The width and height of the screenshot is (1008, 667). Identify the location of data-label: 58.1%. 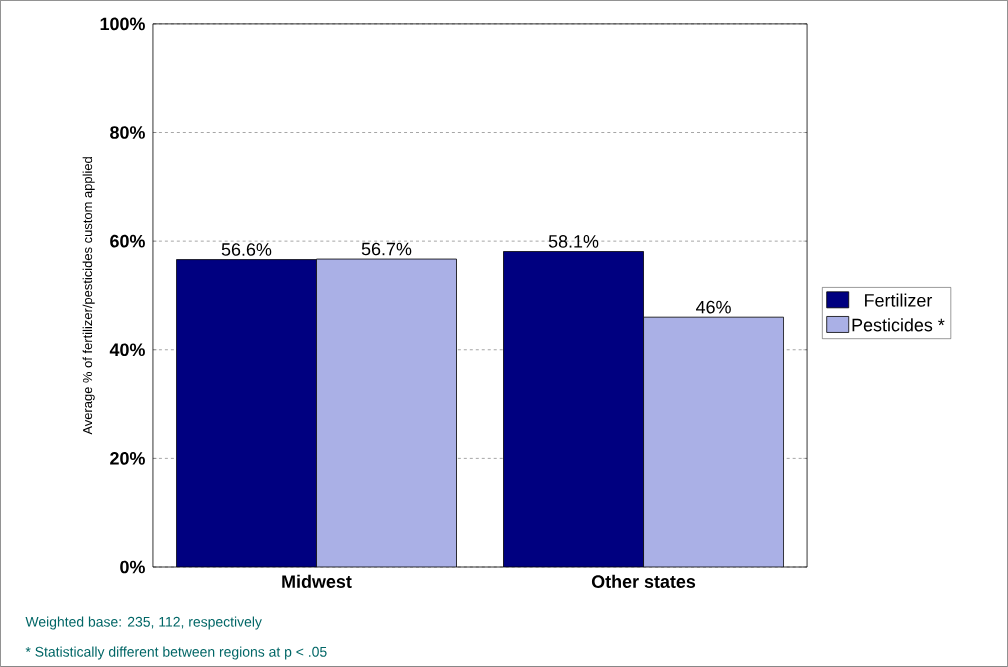
(573, 241).